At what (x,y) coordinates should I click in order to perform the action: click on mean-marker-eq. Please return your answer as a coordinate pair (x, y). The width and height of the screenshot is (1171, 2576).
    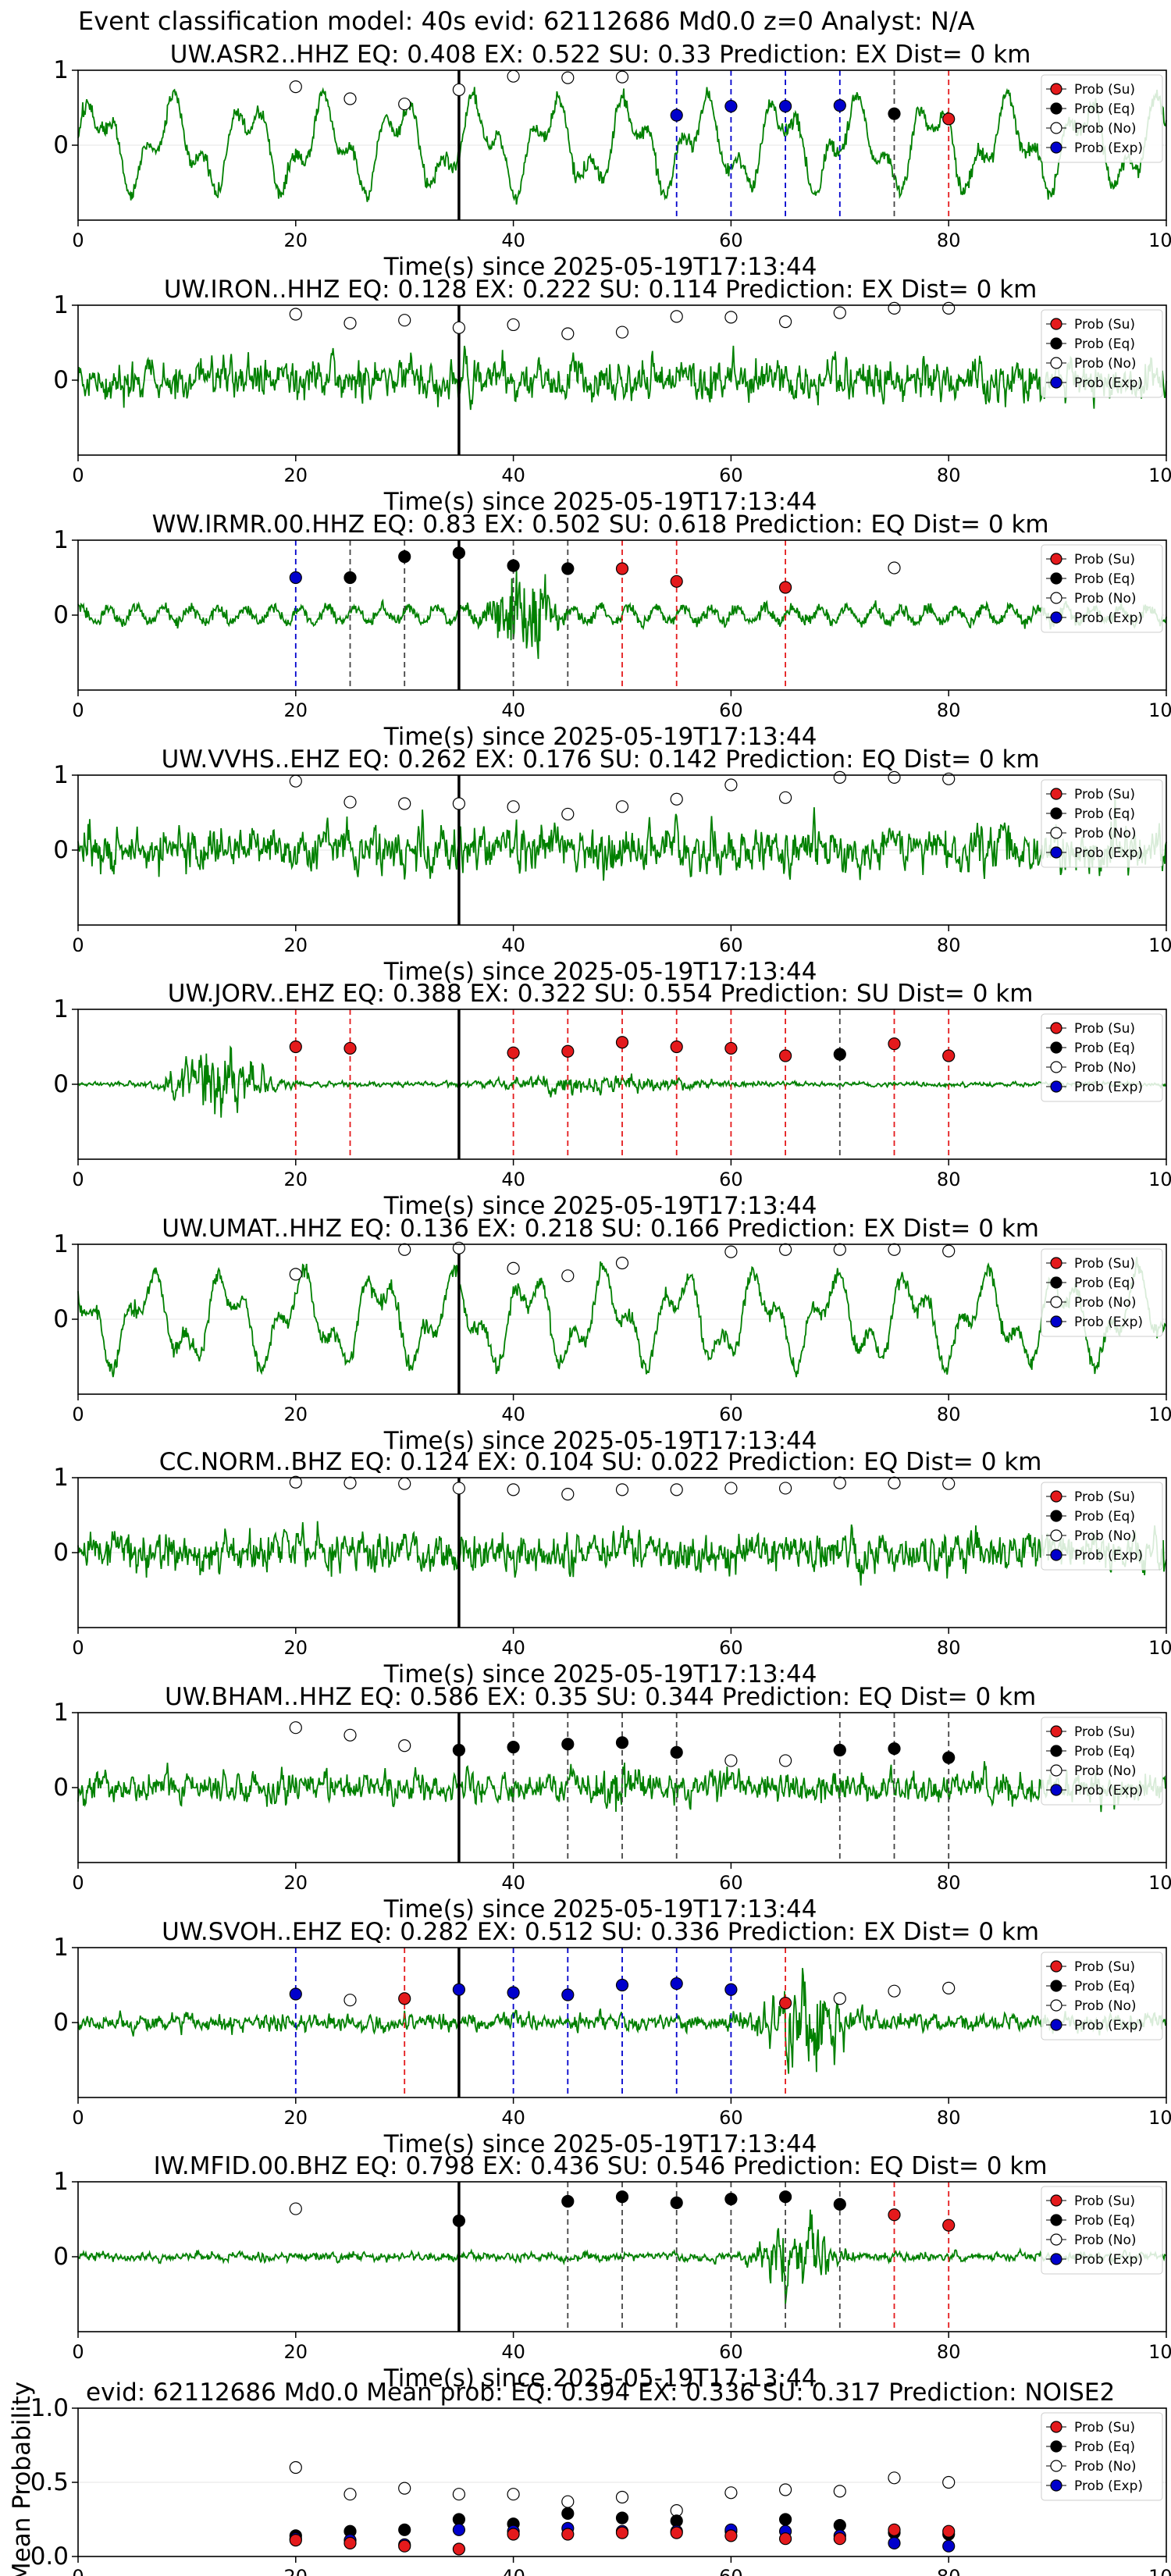
    Looking at the image, I should click on (568, 2513).